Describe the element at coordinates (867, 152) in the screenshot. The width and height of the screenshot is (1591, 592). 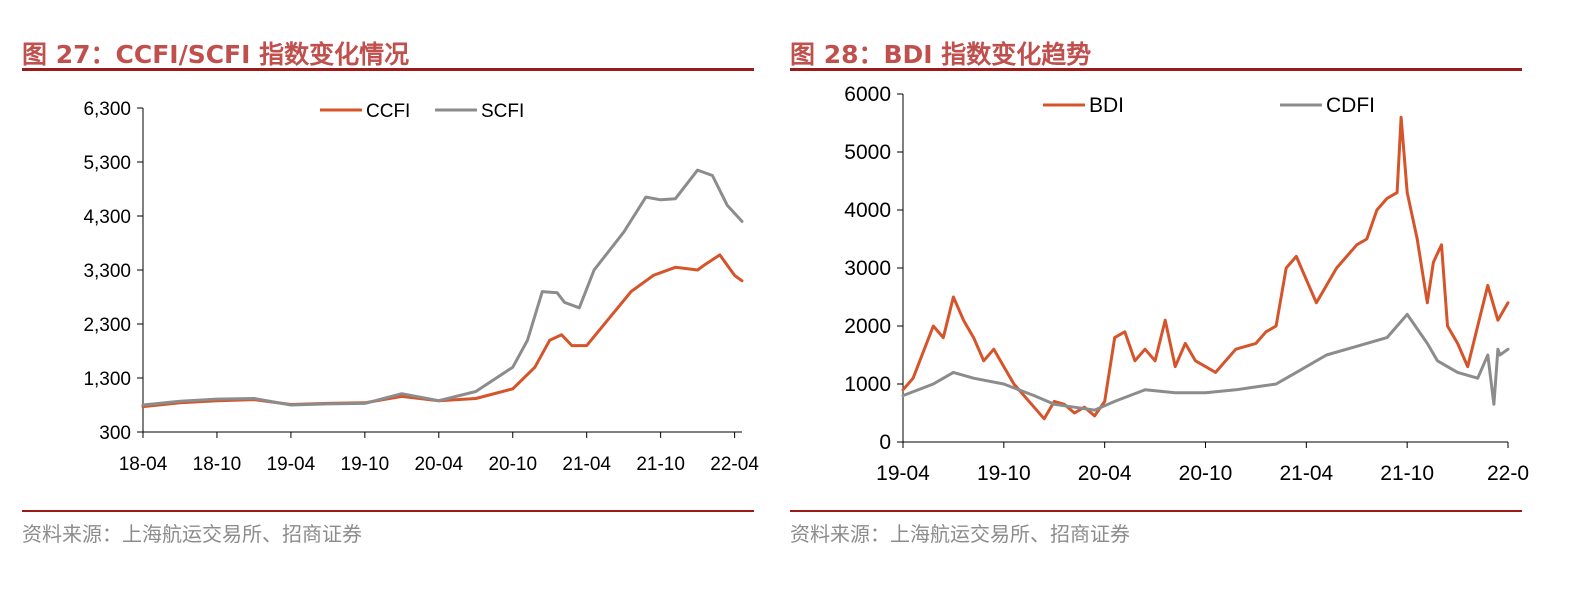
I see `y-tick-label: 5000` at that location.